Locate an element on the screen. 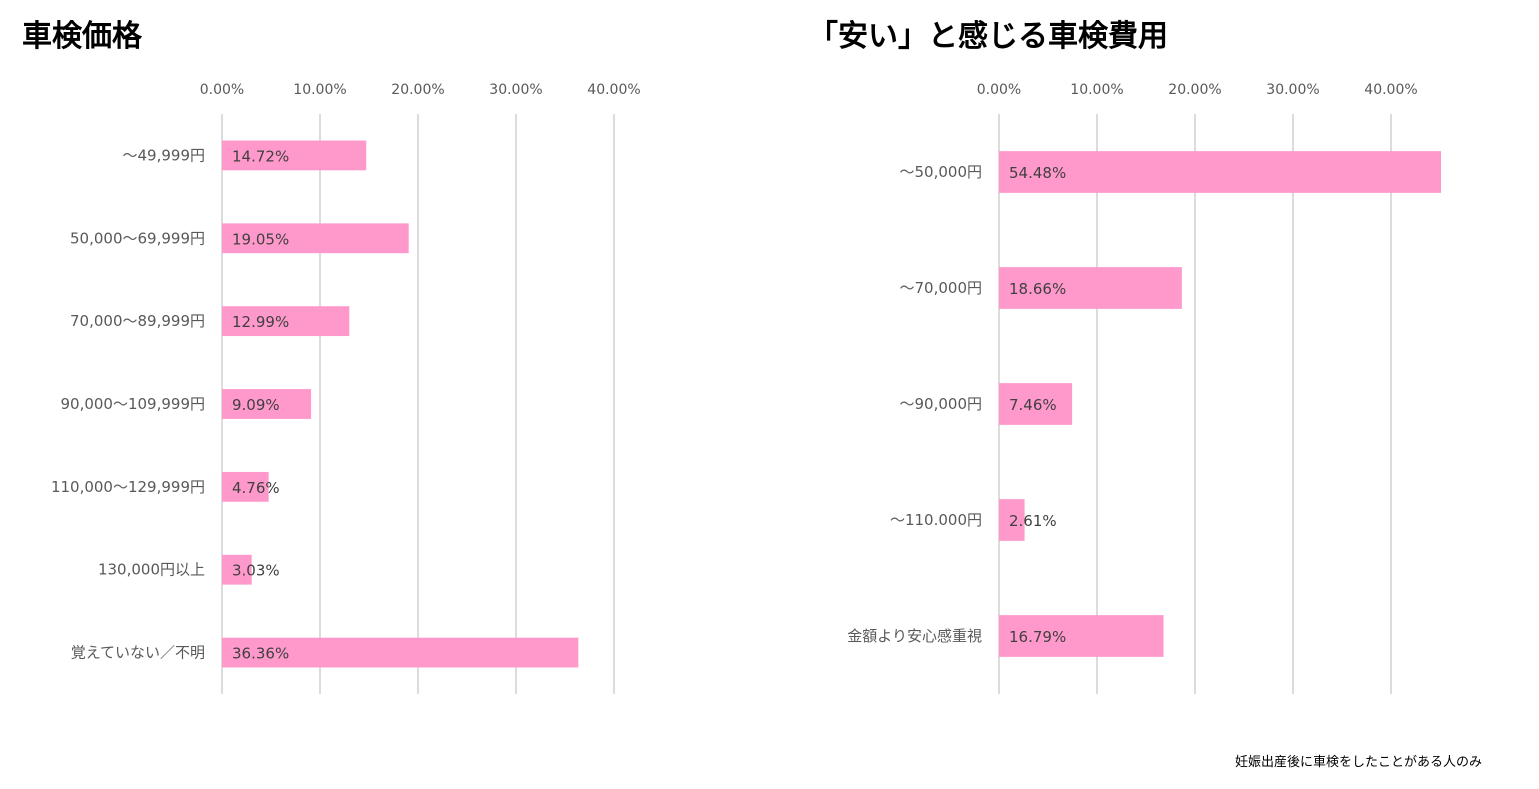 The width and height of the screenshot is (1539, 789). chart-left-title: 車検価格 is located at coordinates (82, 36).